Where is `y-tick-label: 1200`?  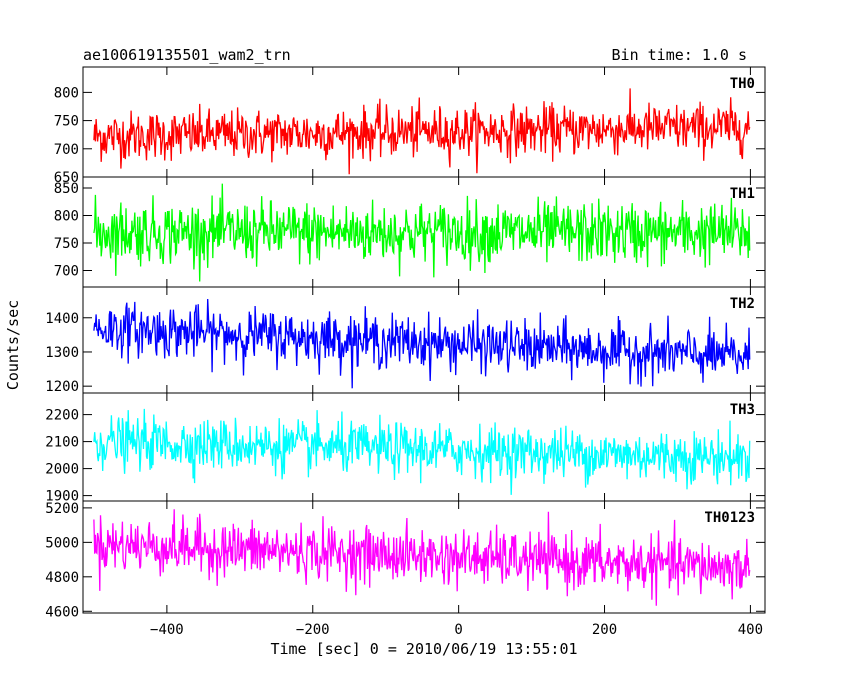 y-tick-label: 1200 is located at coordinates (62, 387).